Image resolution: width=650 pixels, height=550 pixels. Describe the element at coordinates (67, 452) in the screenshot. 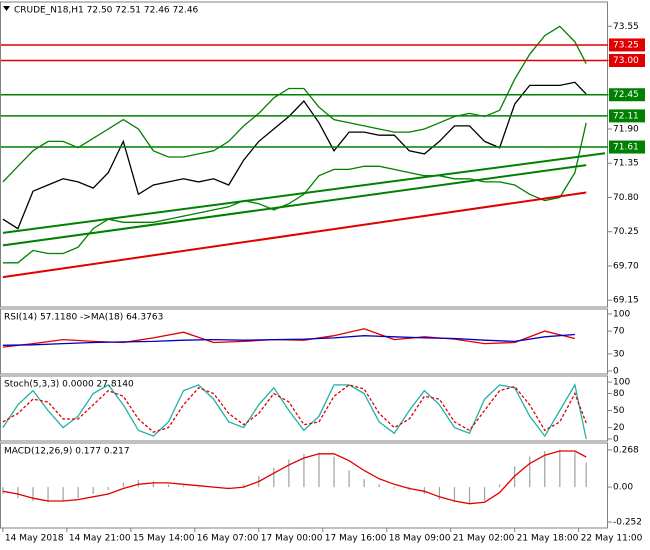

I see `panel-title: MACD(12,26,9) 0.177 0.217` at that location.